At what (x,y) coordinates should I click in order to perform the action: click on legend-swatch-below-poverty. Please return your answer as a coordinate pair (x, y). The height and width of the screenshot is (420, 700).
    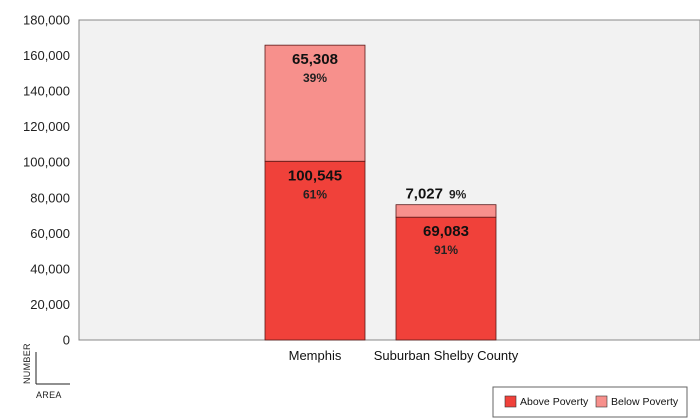
    Looking at the image, I should click on (601, 401).